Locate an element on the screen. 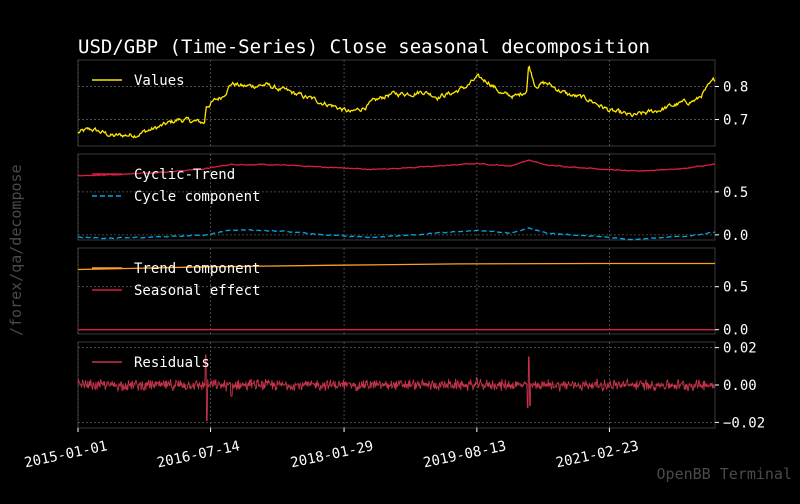 The height and width of the screenshot is (504, 800). y-tick-label: 0.02 is located at coordinates (740, 349).